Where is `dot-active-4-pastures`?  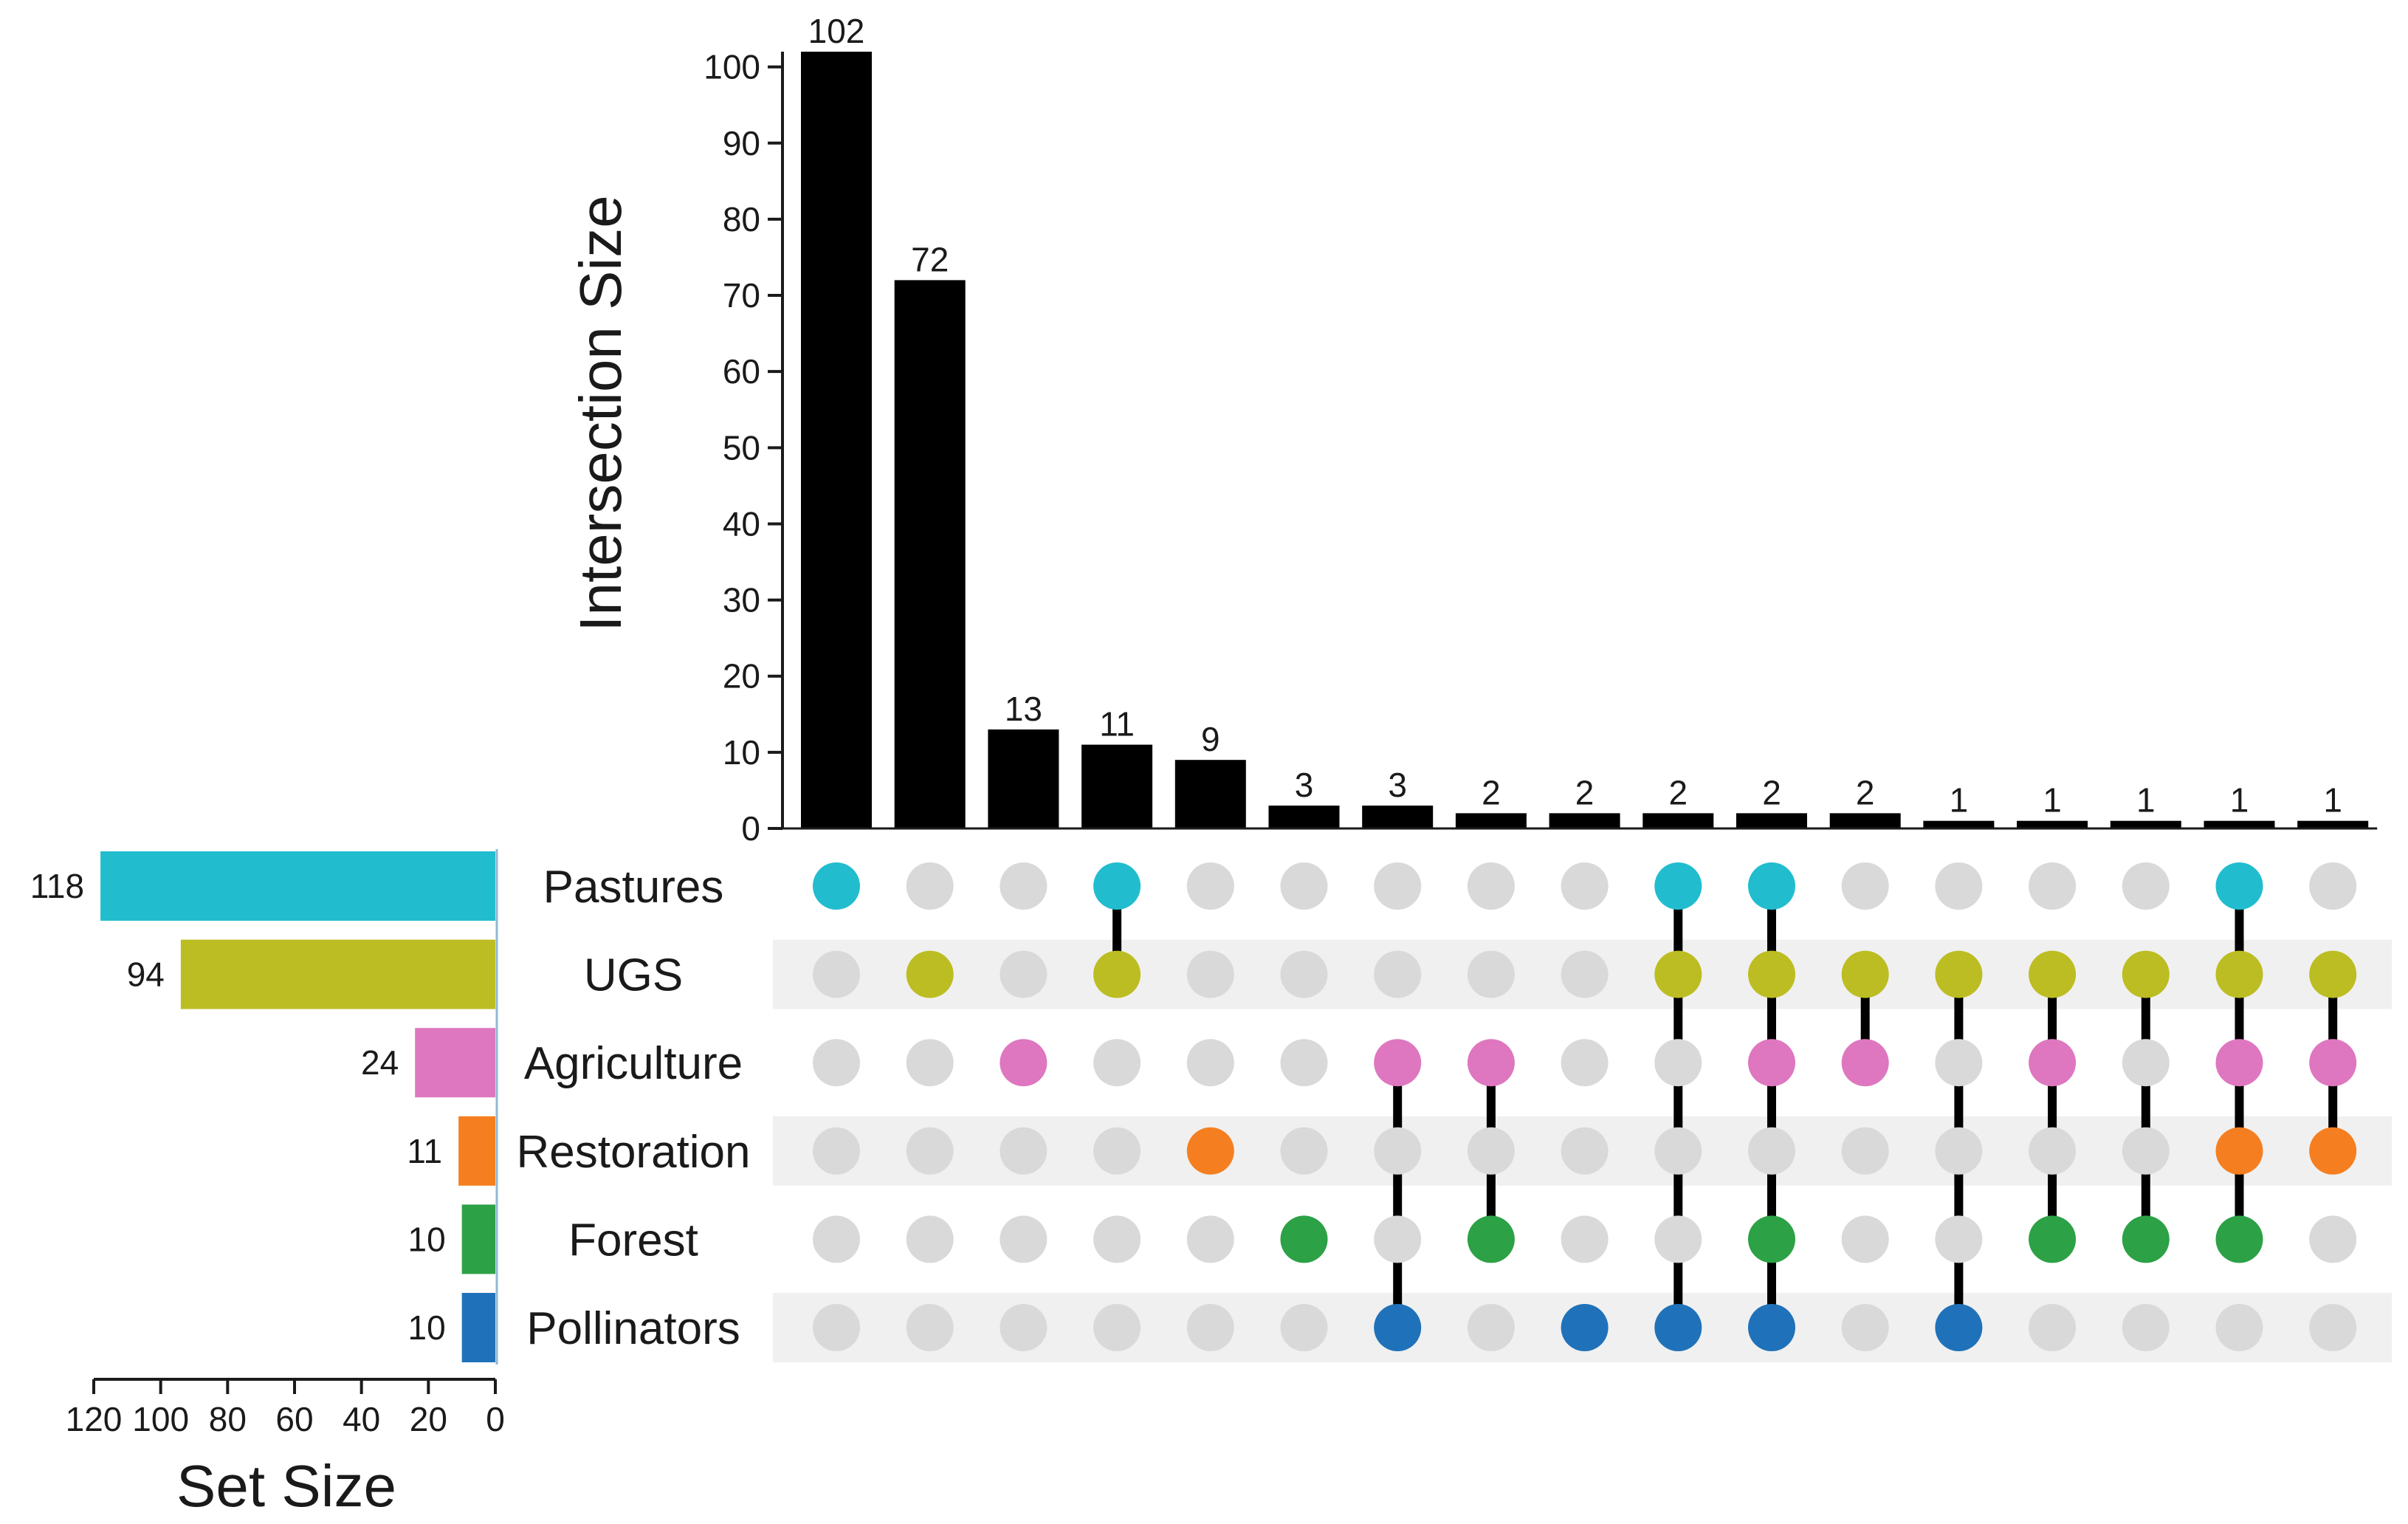
dot-active-4-pastures is located at coordinates (1117, 886).